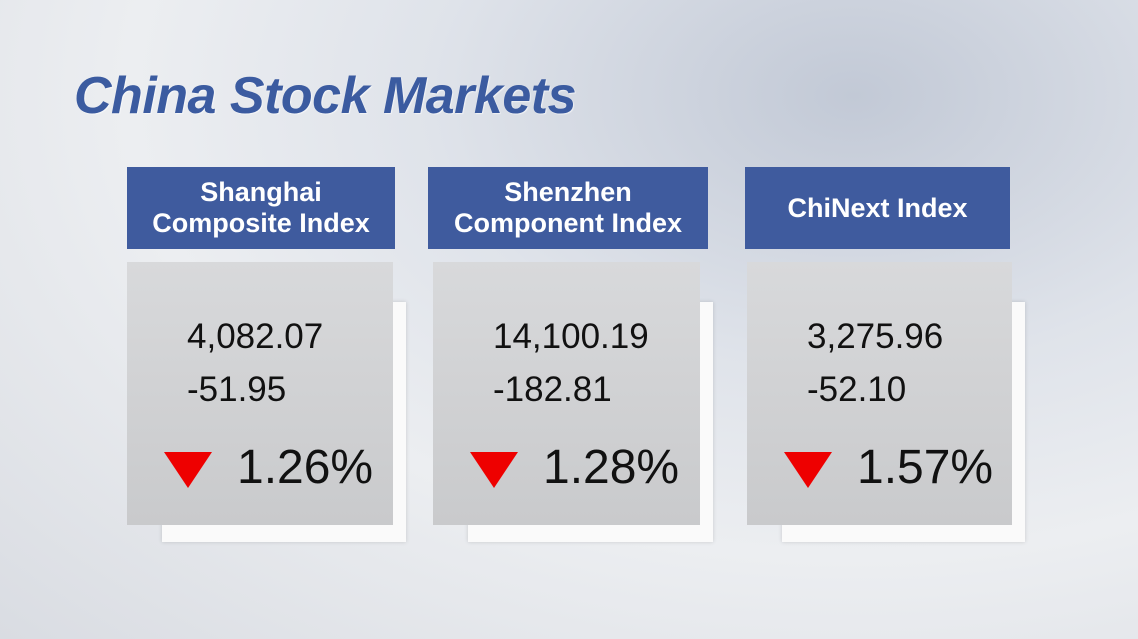 Image resolution: width=1138 pixels, height=639 pixels. Describe the element at coordinates (237, 389) in the screenshot. I see `change-value: -51.95` at that location.